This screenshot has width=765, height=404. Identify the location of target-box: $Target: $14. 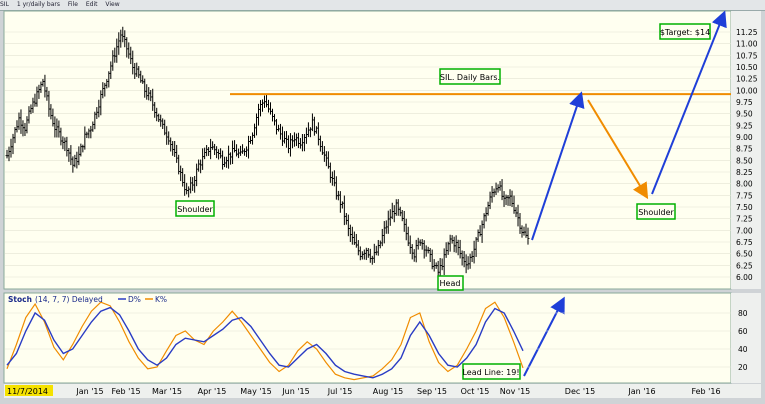
(685, 31).